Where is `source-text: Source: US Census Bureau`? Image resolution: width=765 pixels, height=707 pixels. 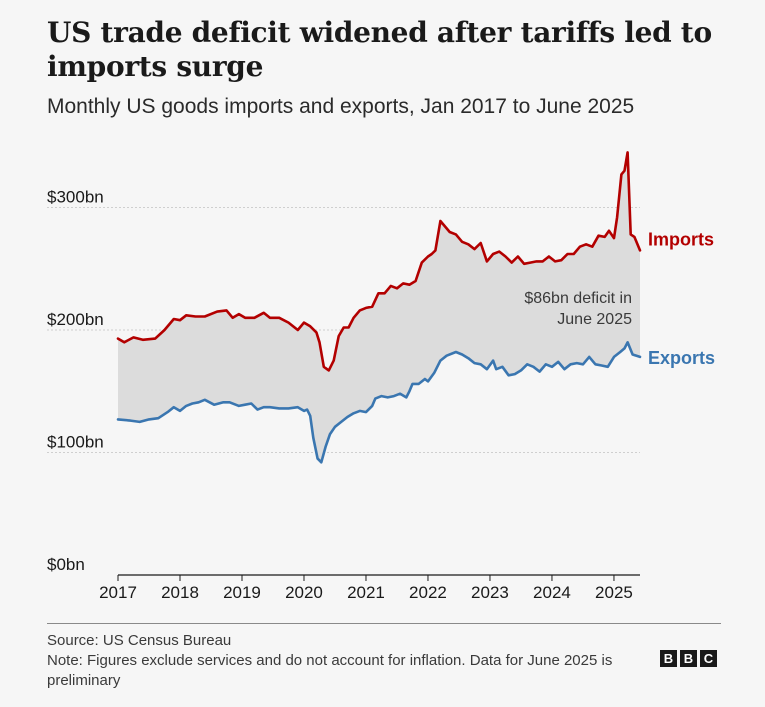 source-text: Source: US Census Bureau is located at coordinates (139, 640).